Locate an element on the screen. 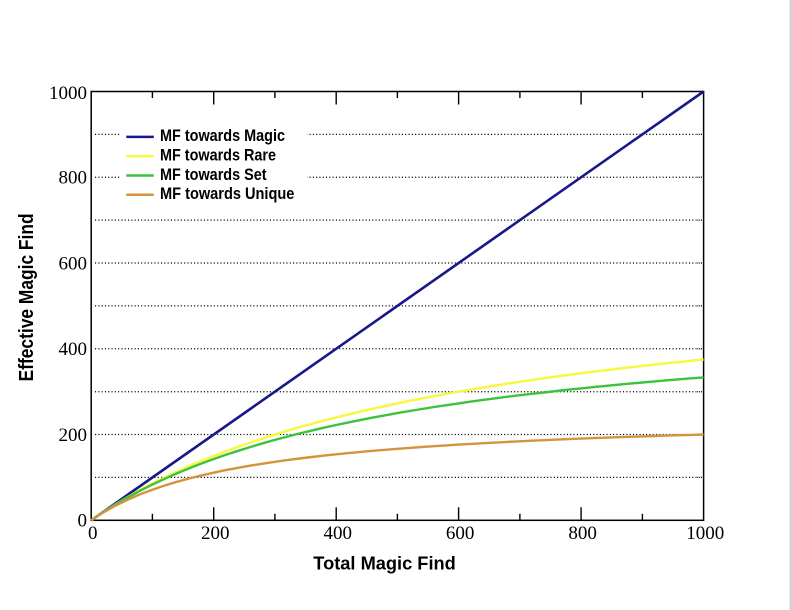  svg-text: MF towards Rare is located at coordinates (218, 155).